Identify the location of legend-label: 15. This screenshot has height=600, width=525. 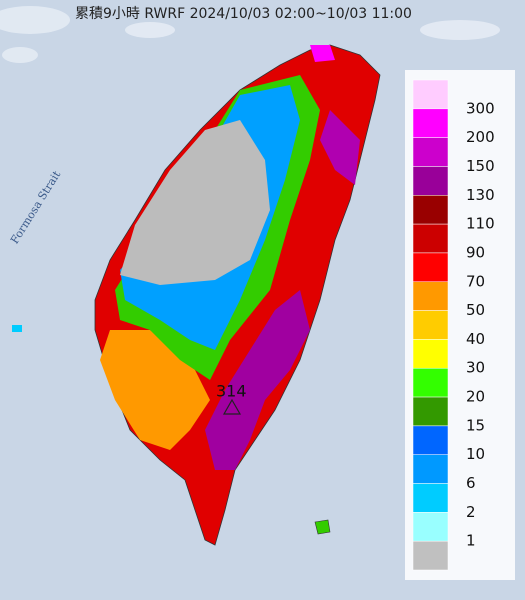
(475, 425).